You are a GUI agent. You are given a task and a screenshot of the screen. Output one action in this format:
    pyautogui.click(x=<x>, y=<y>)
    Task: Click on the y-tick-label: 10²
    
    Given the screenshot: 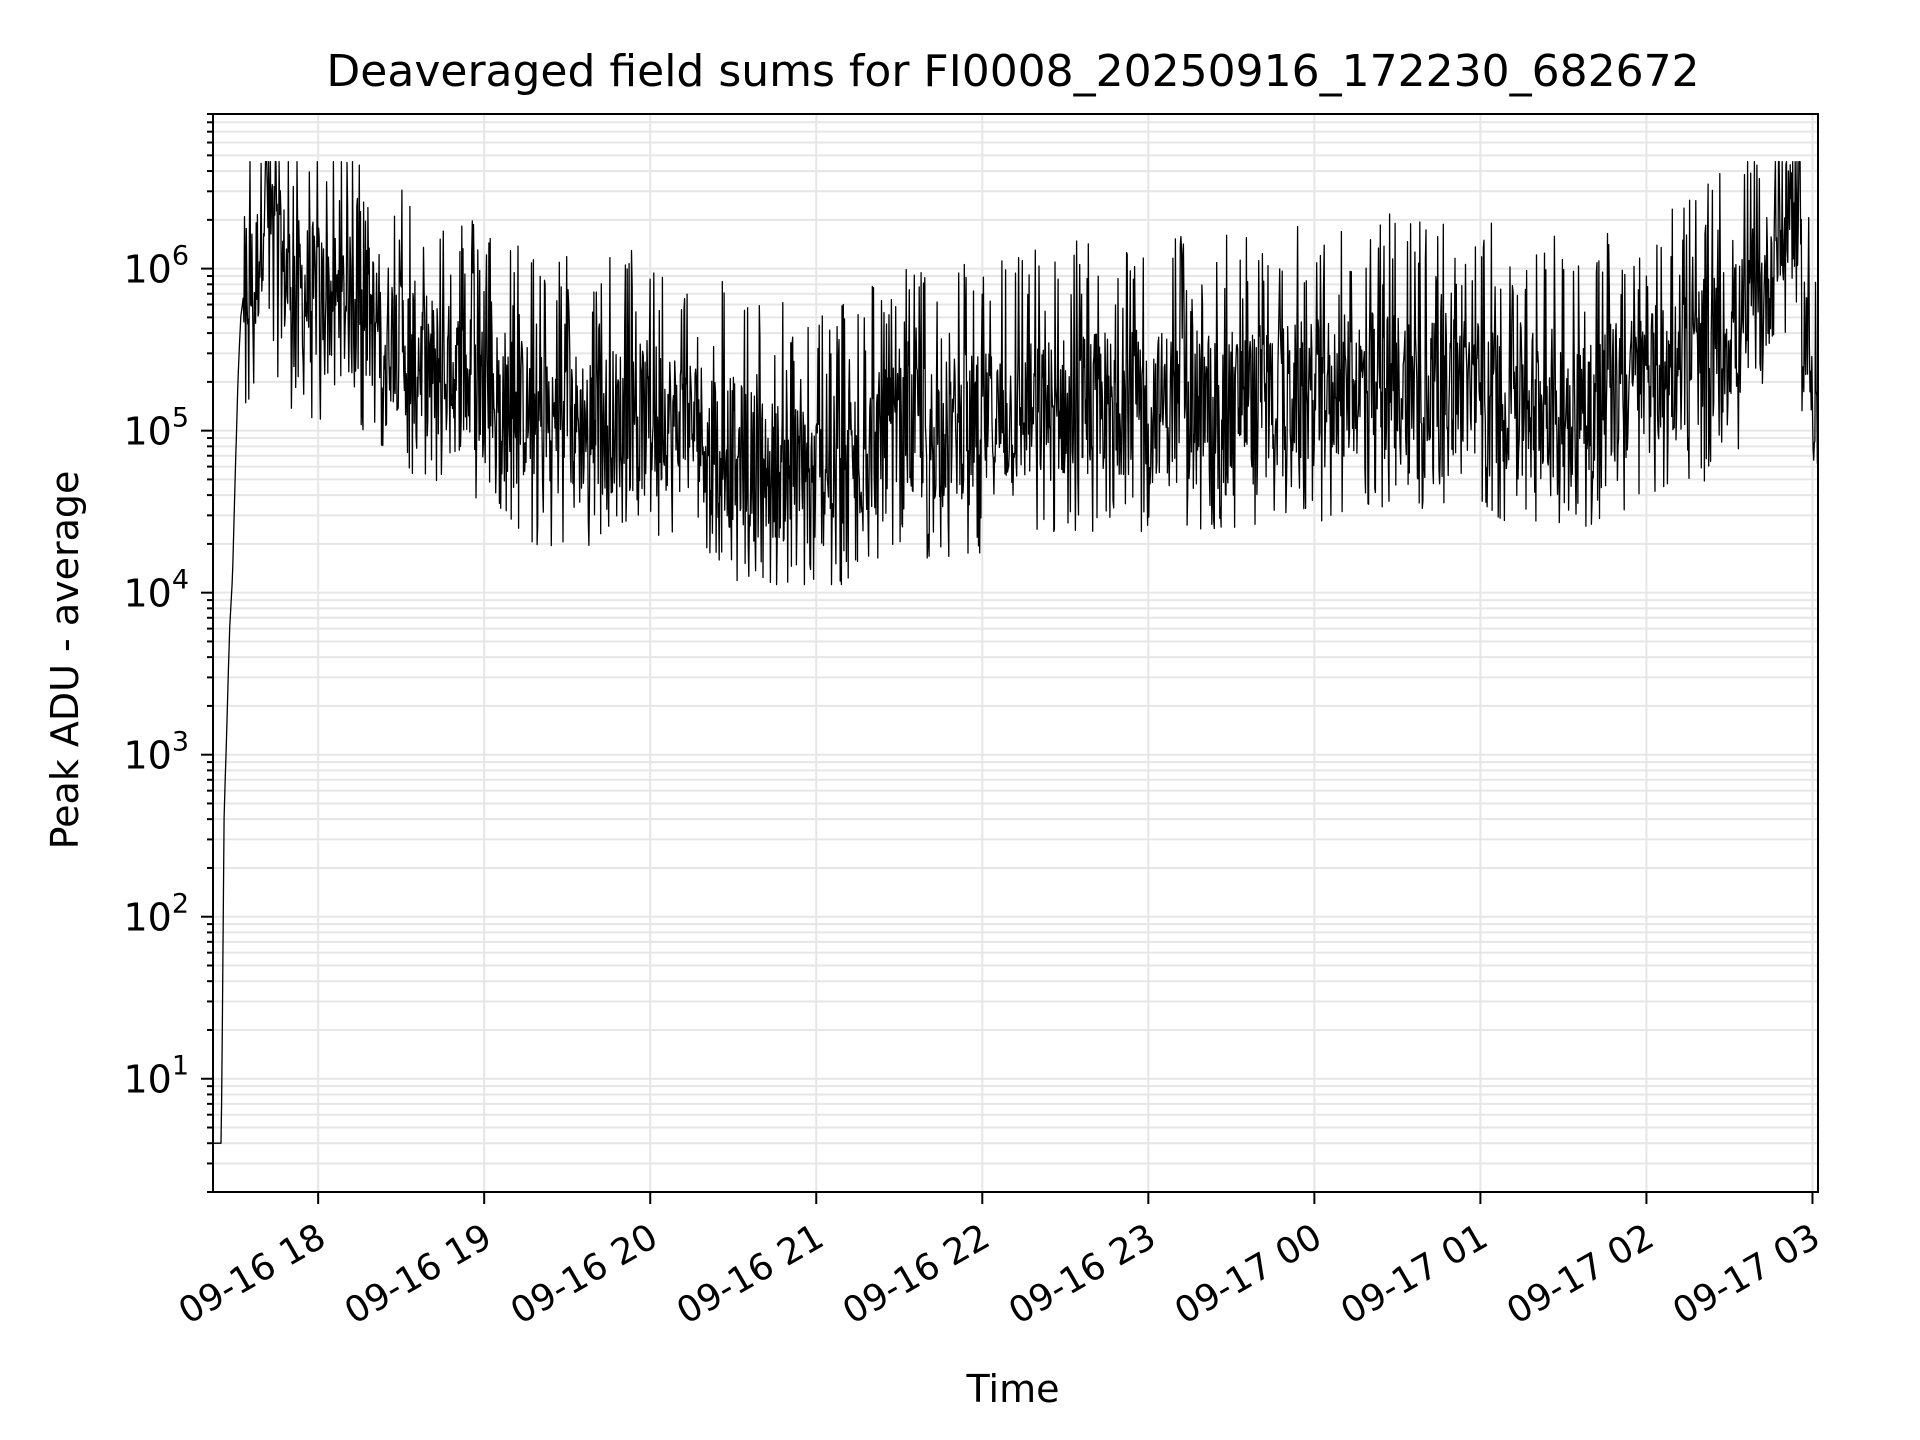 What is the action you would take?
    pyautogui.click(x=156, y=914)
    